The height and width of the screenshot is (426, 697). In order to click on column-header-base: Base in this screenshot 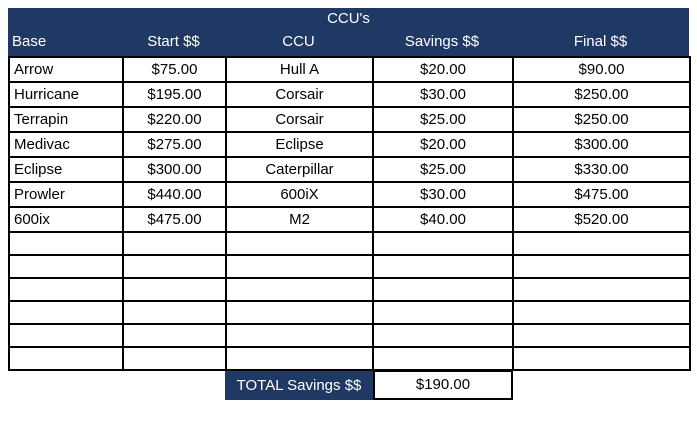, I will do `click(29, 41)`.